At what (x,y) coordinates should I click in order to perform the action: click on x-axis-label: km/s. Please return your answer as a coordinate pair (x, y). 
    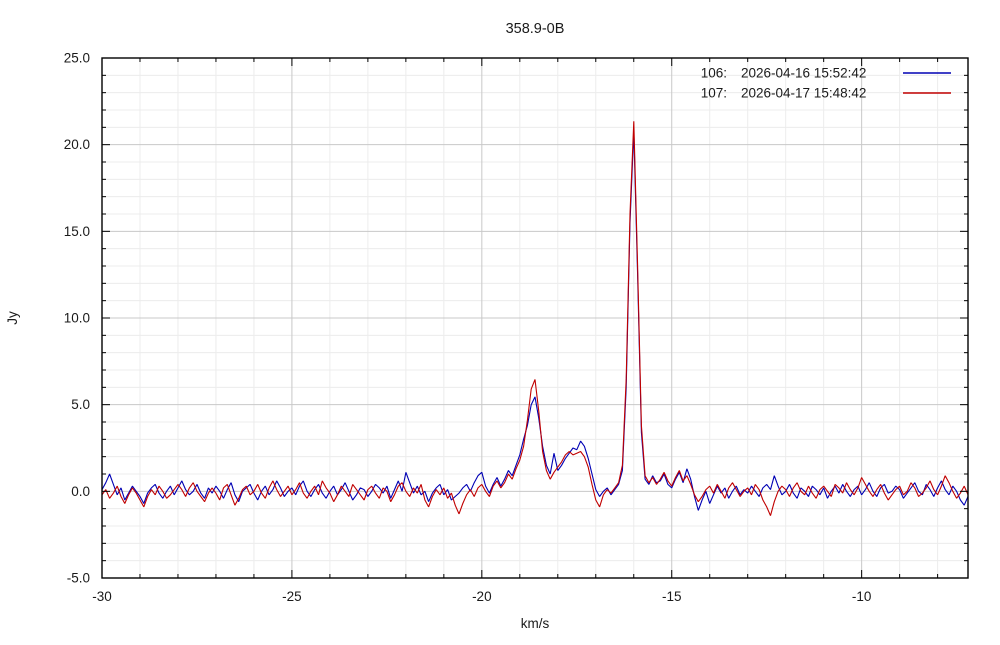
    Looking at the image, I should click on (535, 623).